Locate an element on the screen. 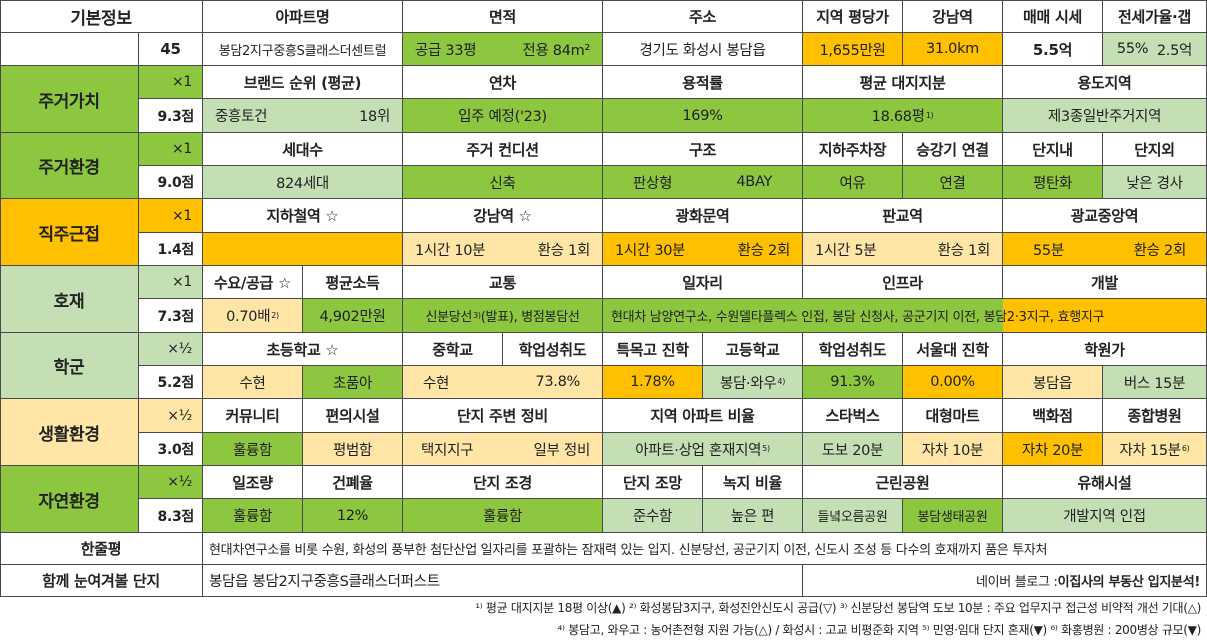 Image resolution: width=1207 pixels, height=642 pixels. develop-header-0: 수요/공급 ☆ is located at coordinates (253, 282).